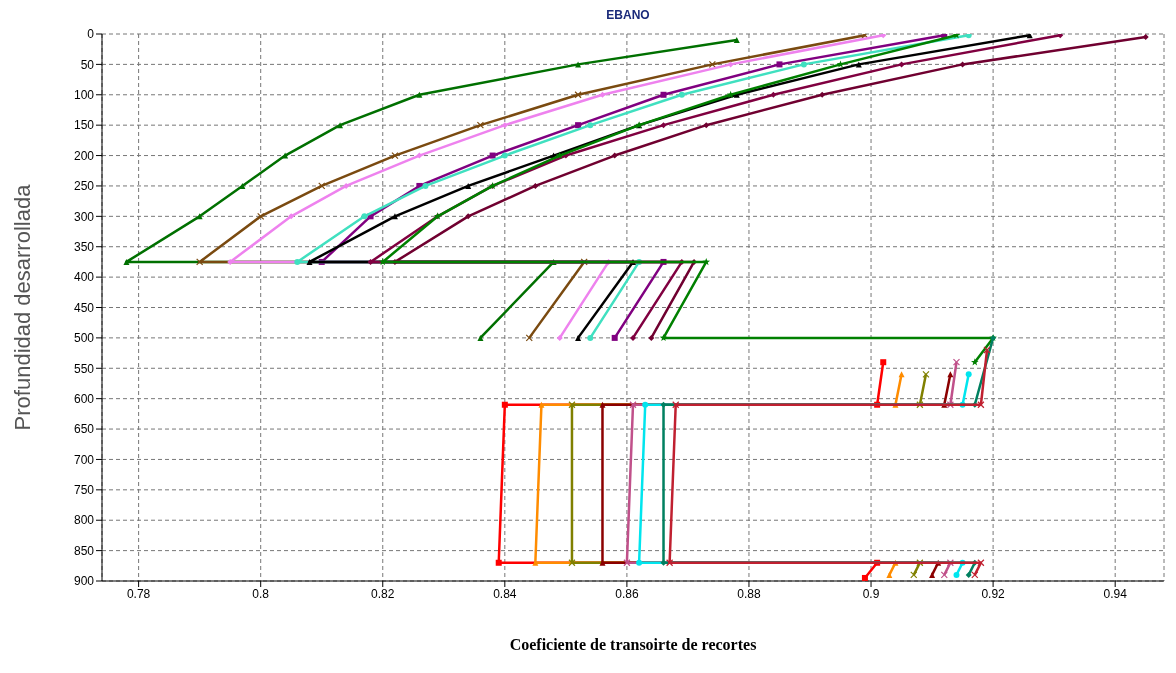  I want to click on y-tick-label: 150, so click(84, 125).